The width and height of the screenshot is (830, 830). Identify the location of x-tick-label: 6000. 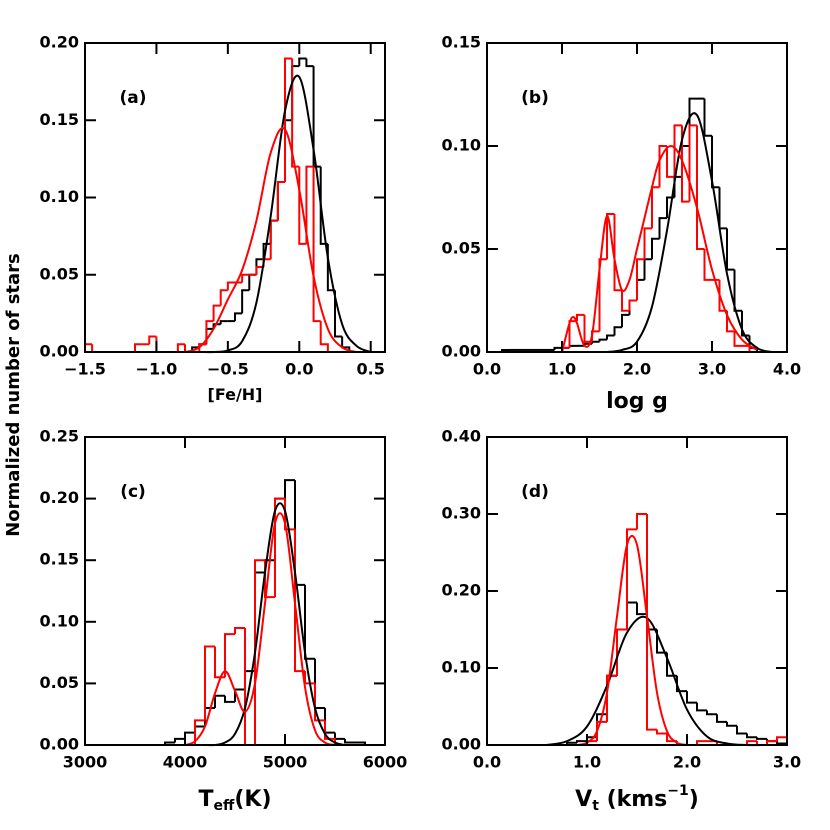
(385, 762).